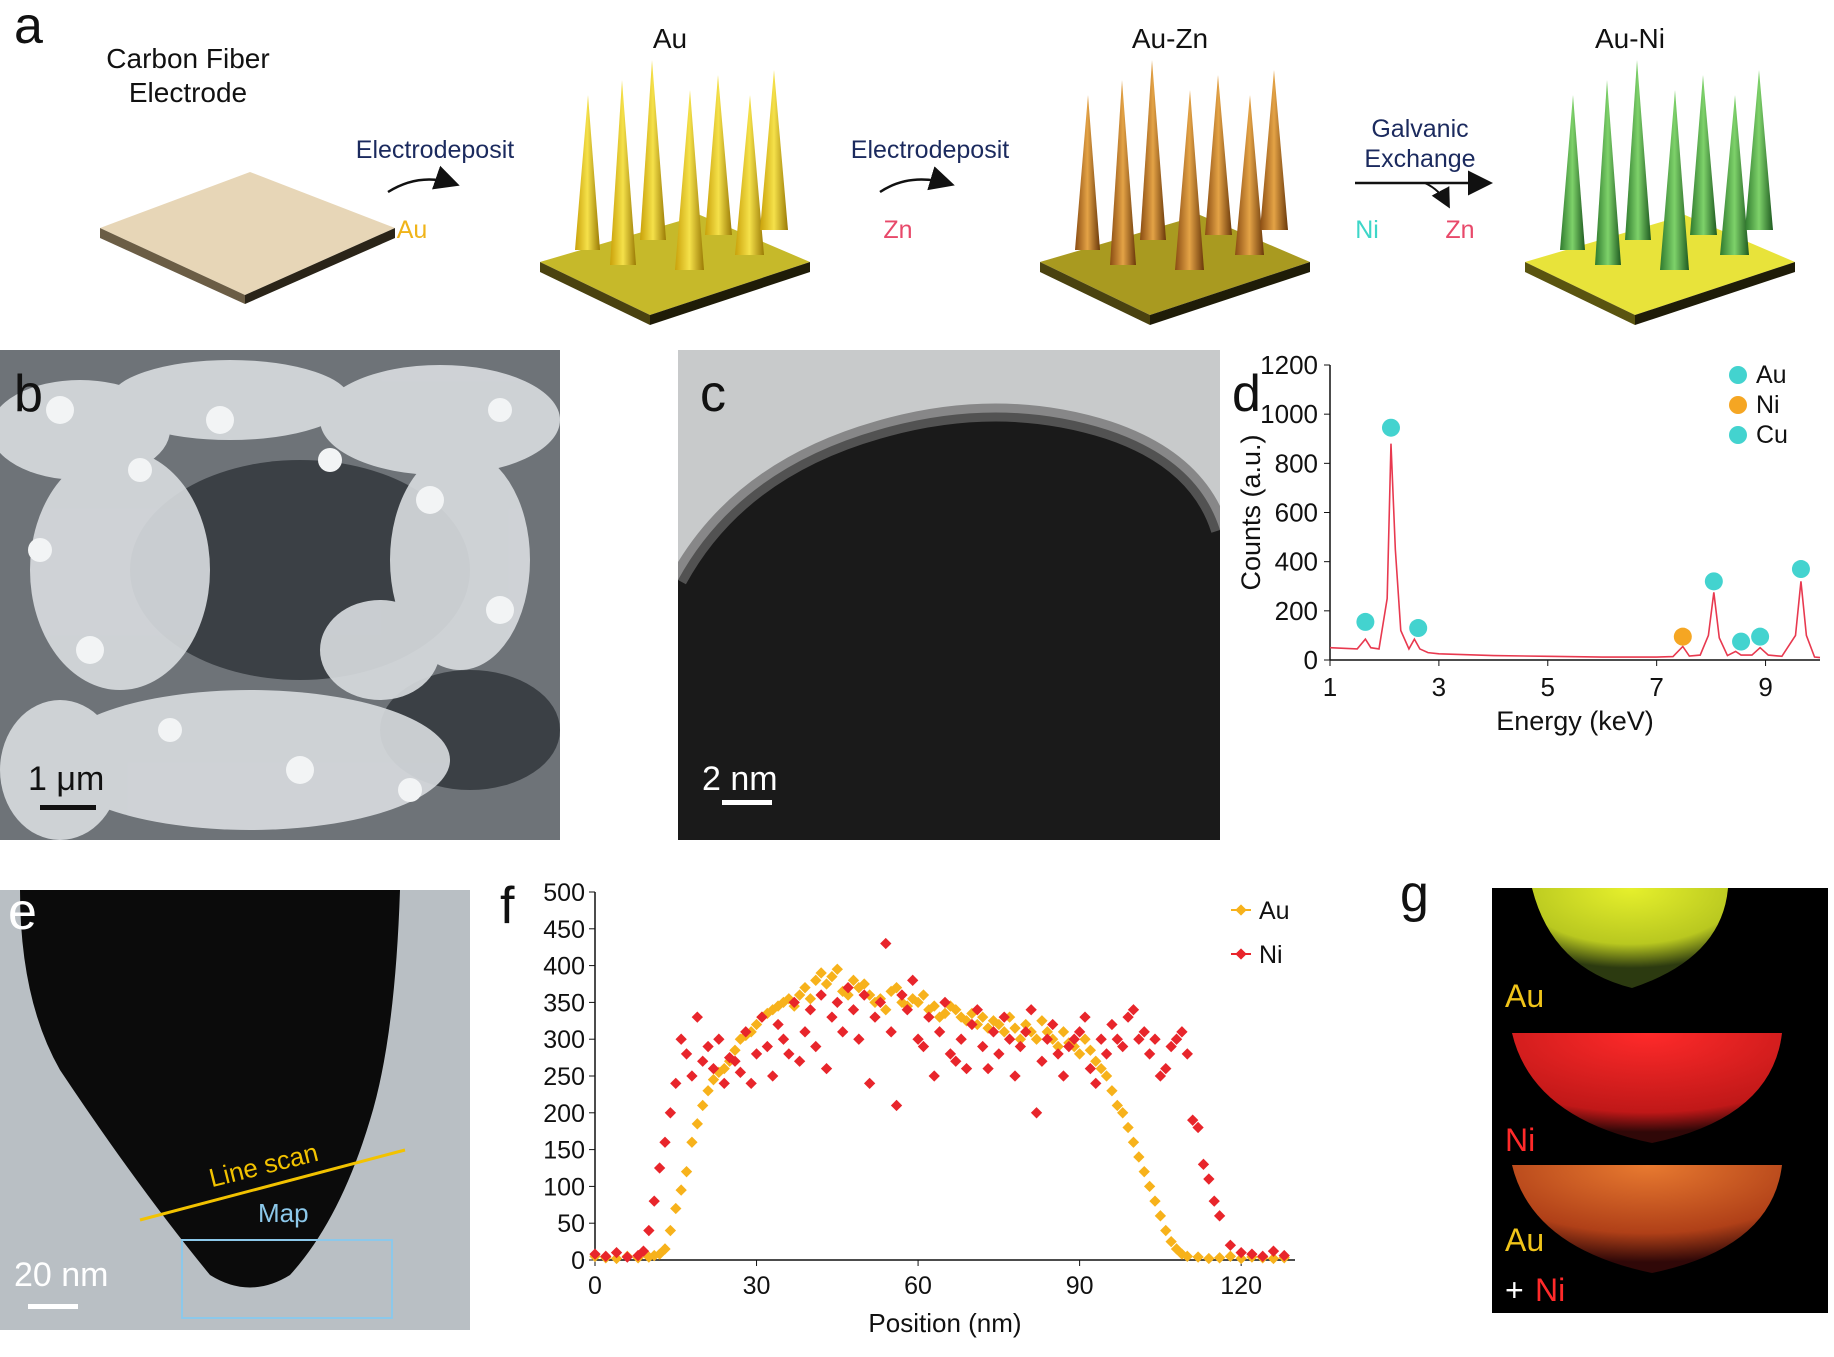  I want to click on legend-marker-cu, so click(1738, 435).